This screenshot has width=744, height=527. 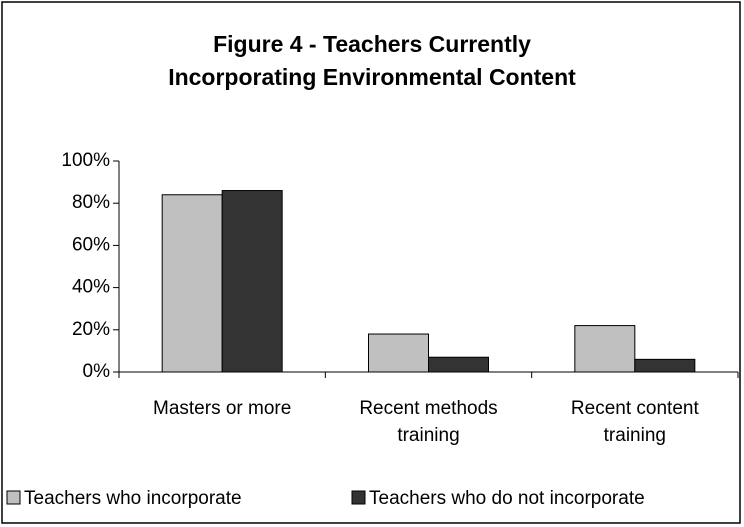 What do you see at coordinates (222, 408) in the screenshot?
I see `x-tick-label: Masters or more` at bounding box center [222, 408].